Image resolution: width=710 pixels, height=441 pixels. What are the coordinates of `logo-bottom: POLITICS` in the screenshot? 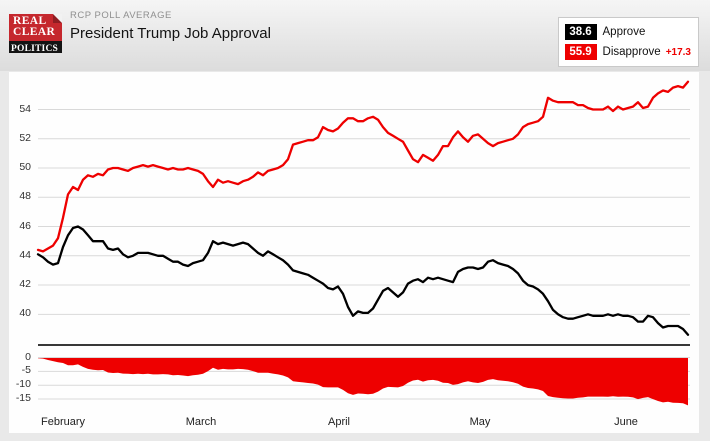 It's located at (35, 47).